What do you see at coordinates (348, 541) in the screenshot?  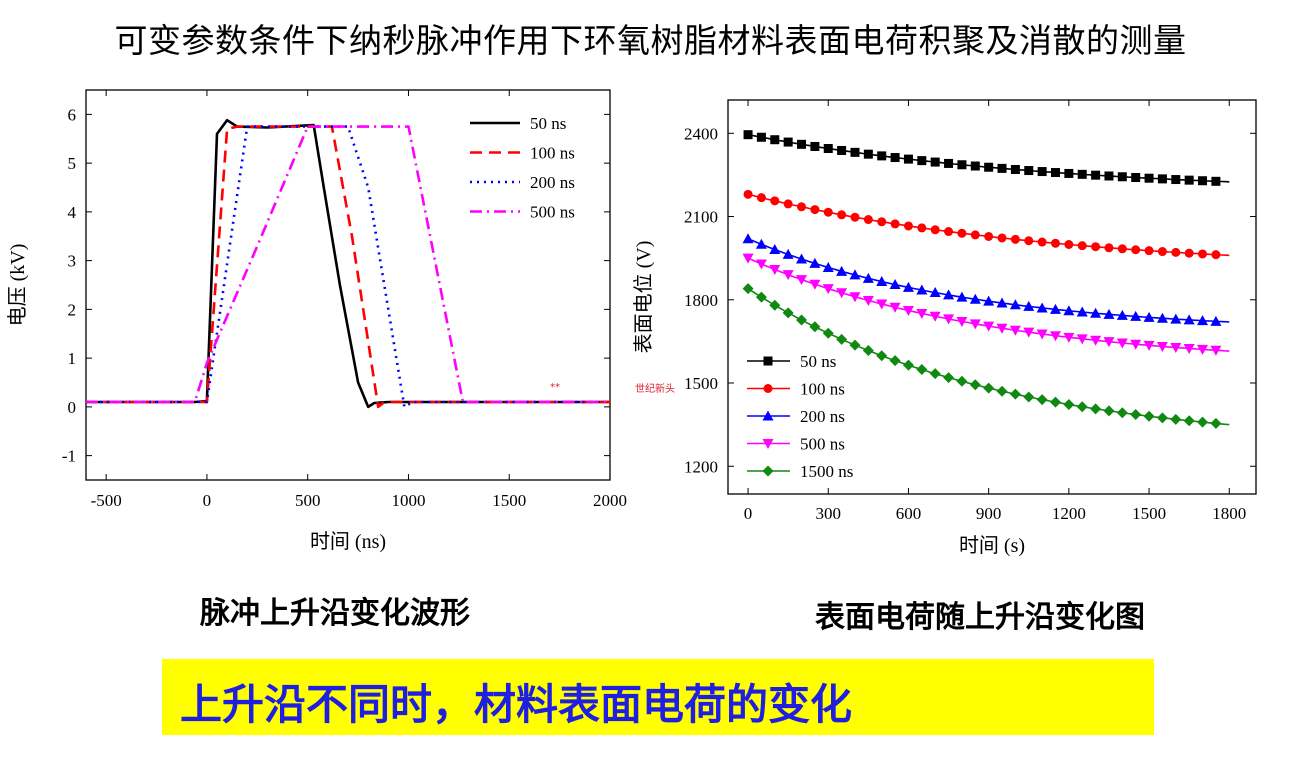 I see `x-axis-label: 时间 (ns)` at bounding box center [348, 541].